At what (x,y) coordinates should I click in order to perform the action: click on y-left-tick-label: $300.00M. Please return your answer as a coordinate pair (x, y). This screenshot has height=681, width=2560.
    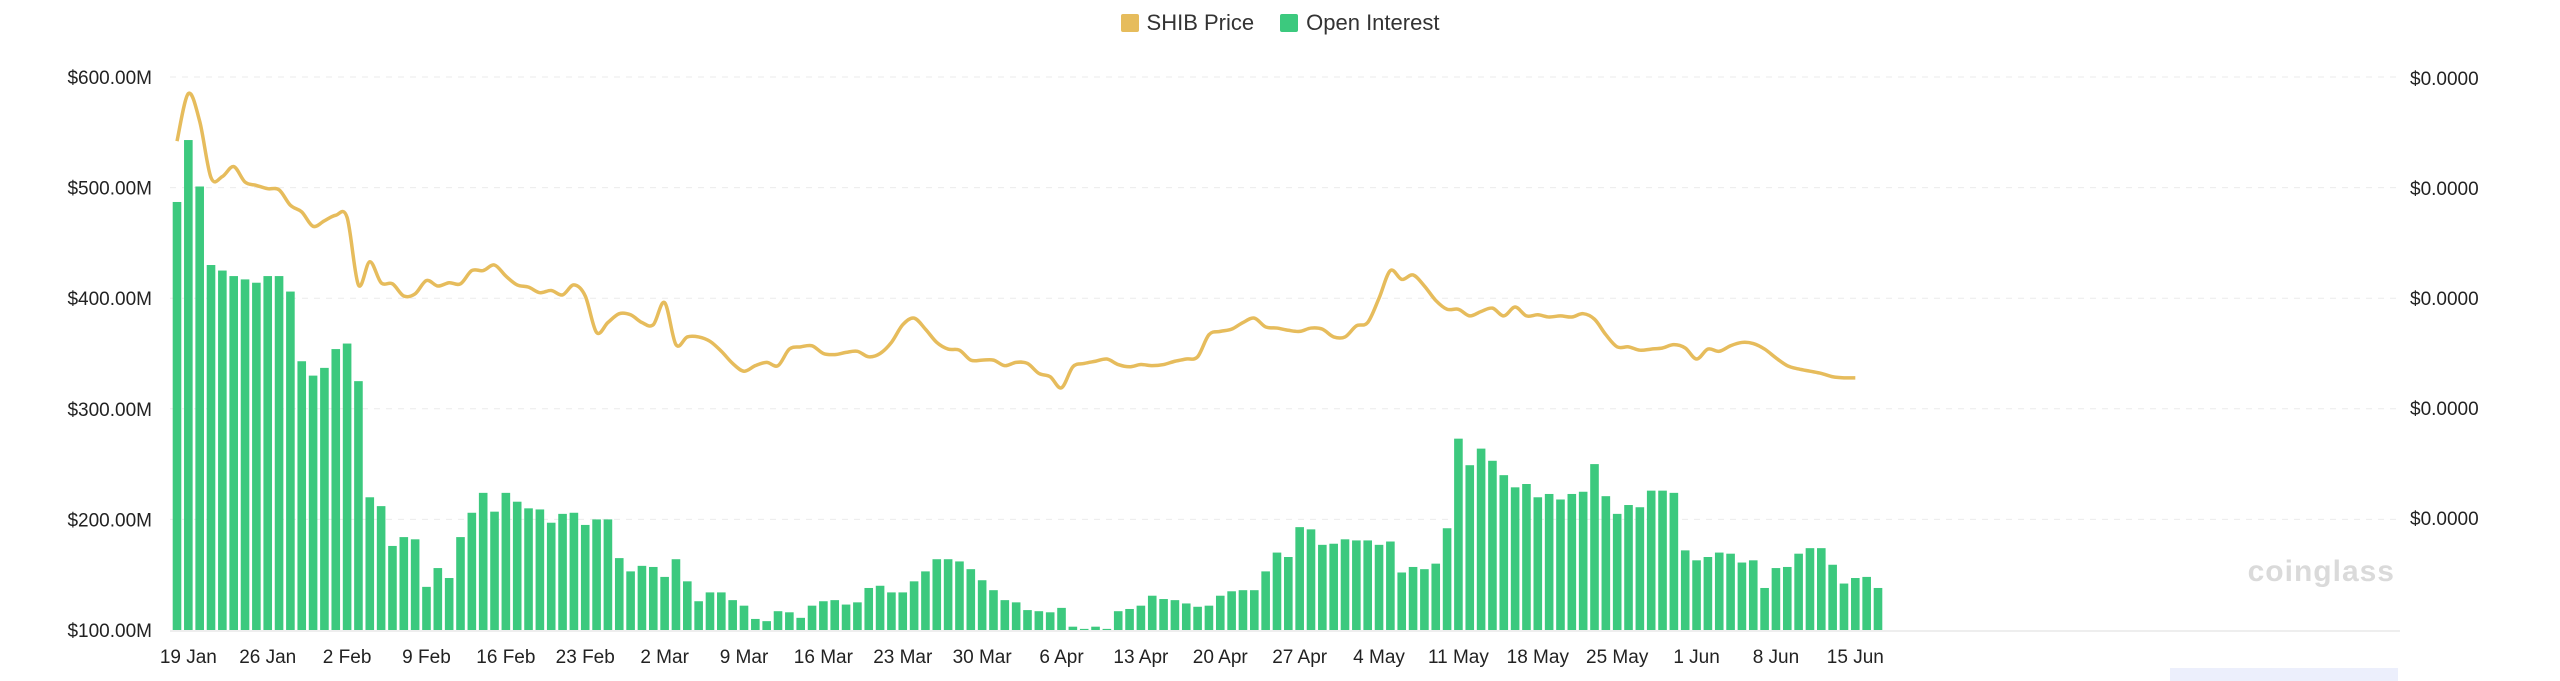
    Looking at the image, I should click on (109, 410).